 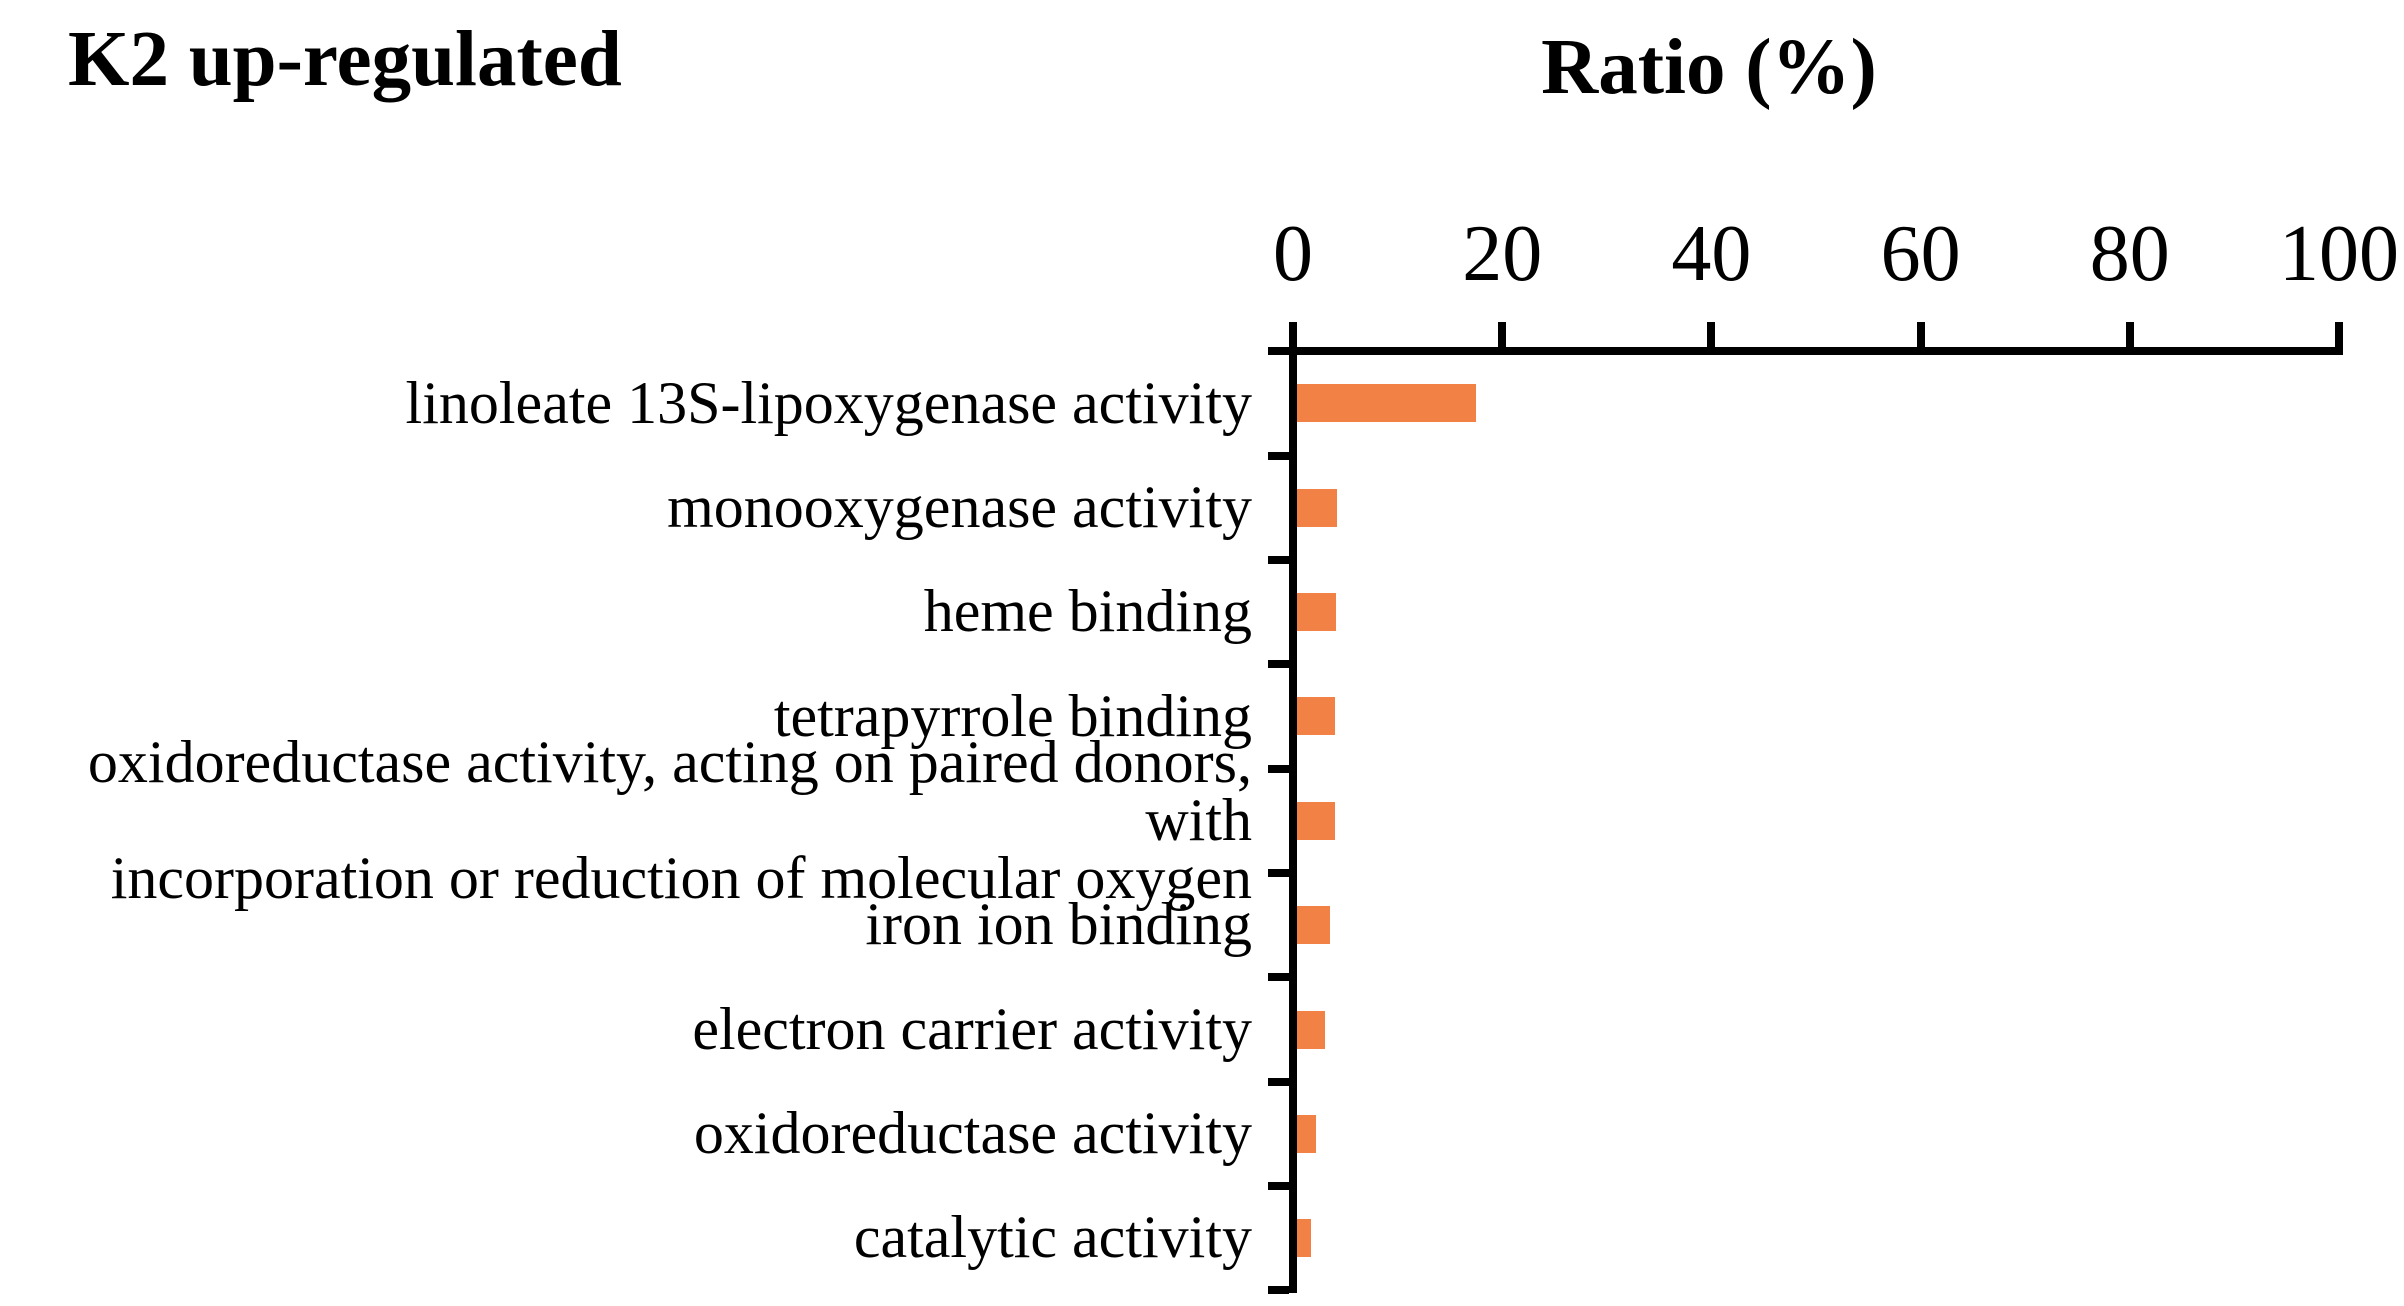 I want to click on category-label-4: tetrapyrrole binding, so click(x=1012, y=715).